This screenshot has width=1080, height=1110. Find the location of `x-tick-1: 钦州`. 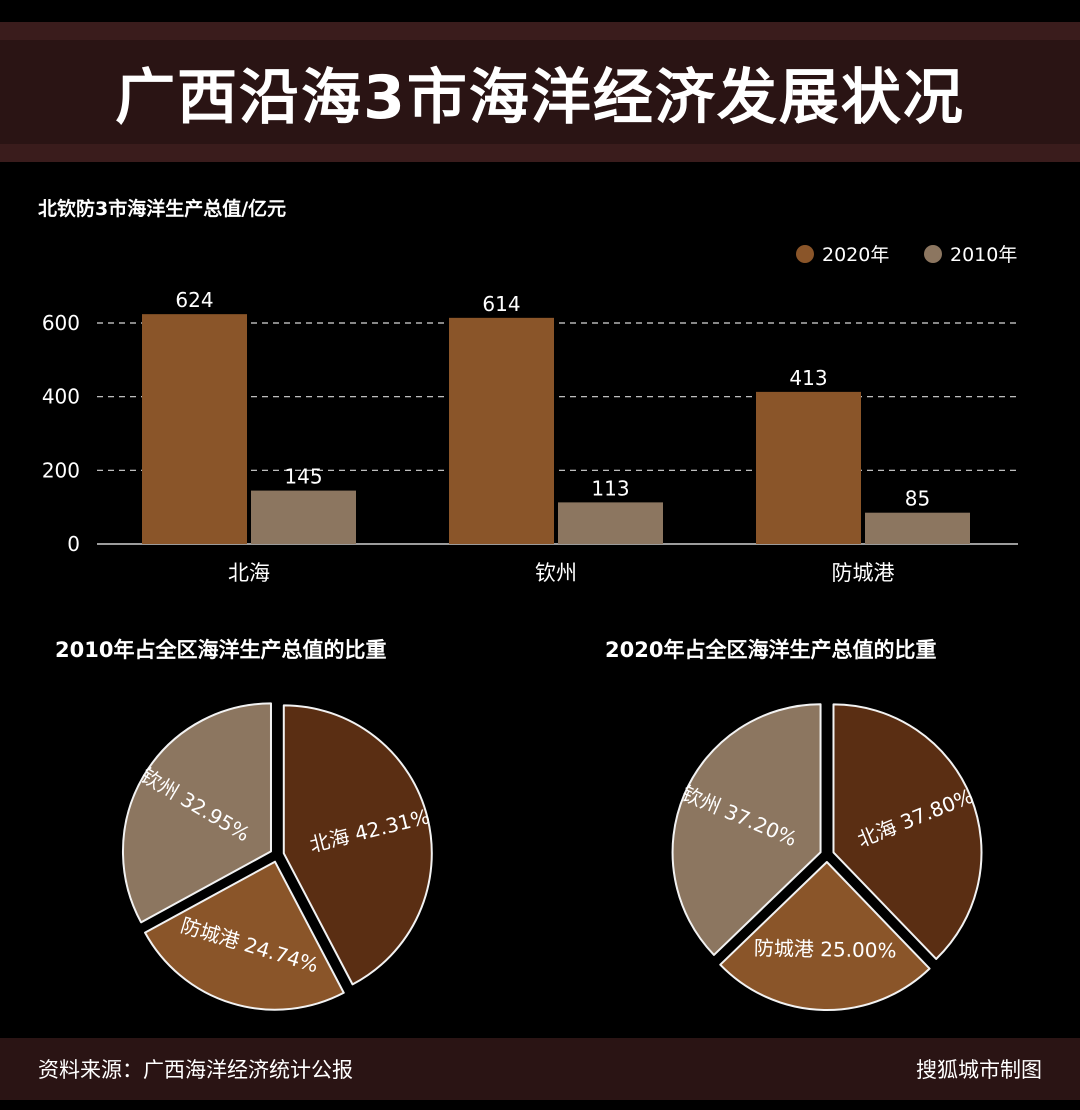

x-tick-1: 钦州 is located at coordinates (556, 573).